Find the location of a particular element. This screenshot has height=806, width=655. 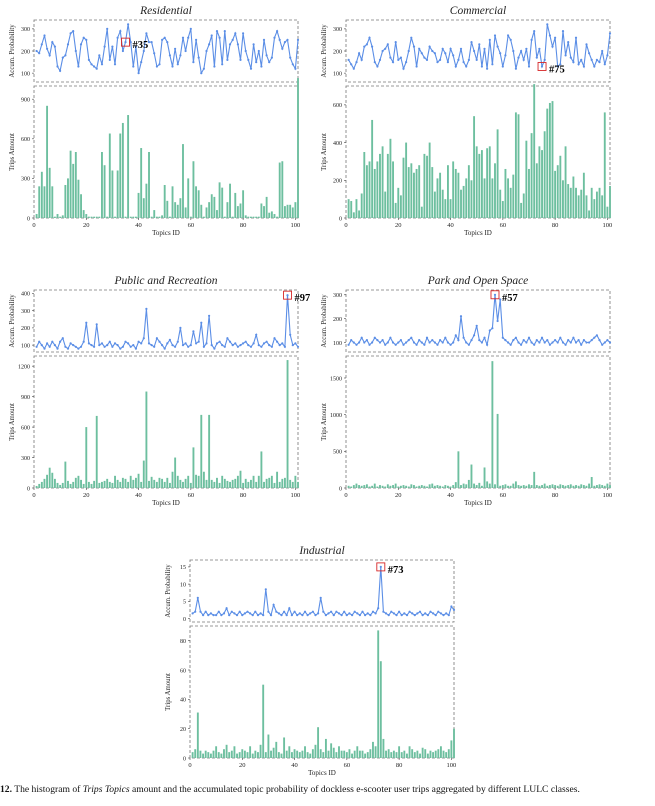

panel2-bar-ytick-label-1: 200 is located at coordinates (337, 182).